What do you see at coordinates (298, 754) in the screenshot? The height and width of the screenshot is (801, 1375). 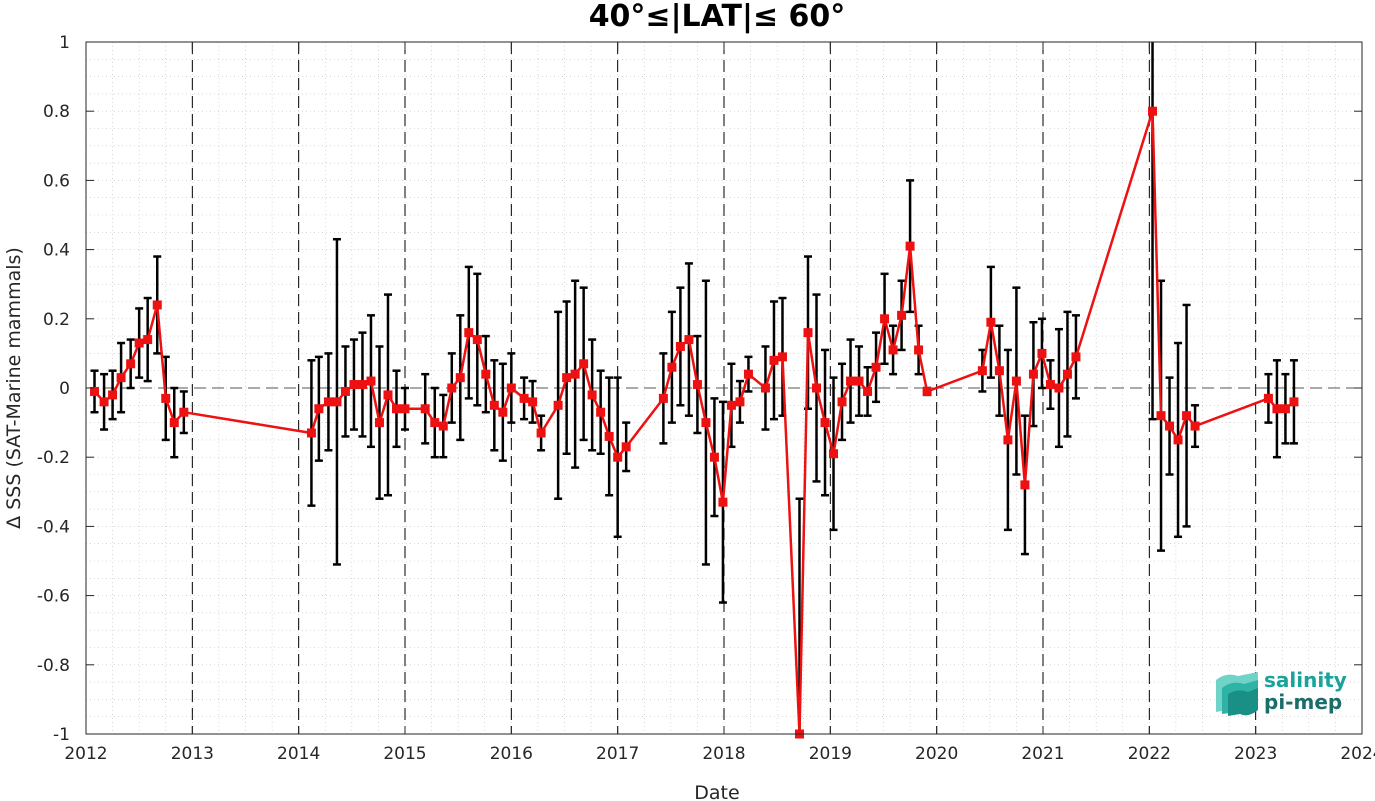 I see `x-tick-label: 2014` at bounding box center [298, 754].